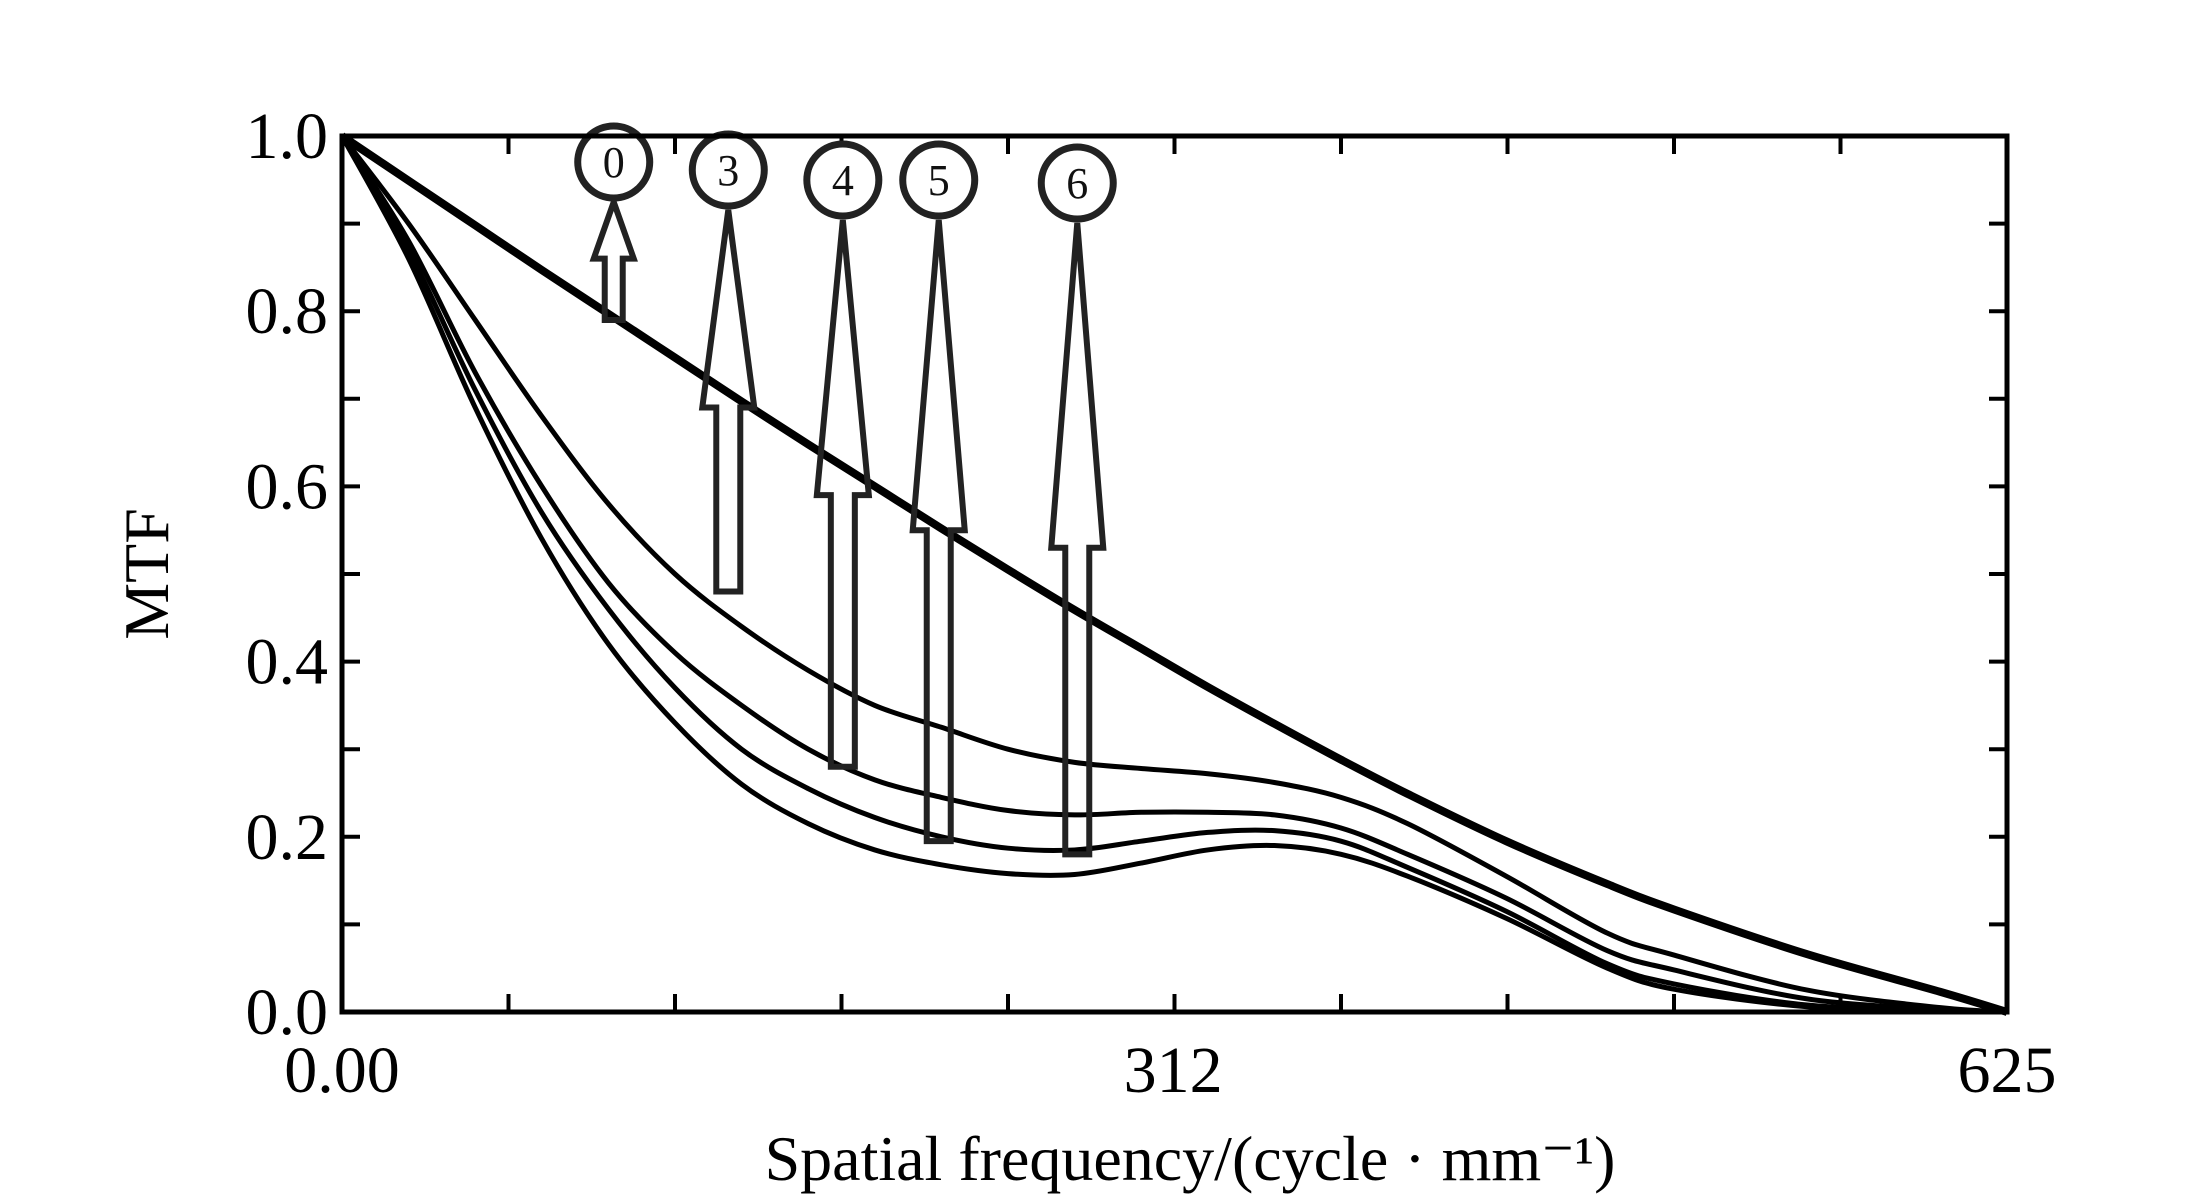 The width and height of the screenshot is (2191, 1198). Describe the element at coordinates (146, 574) in the screenshot. I see `y-axis-title: MTF` at that location.